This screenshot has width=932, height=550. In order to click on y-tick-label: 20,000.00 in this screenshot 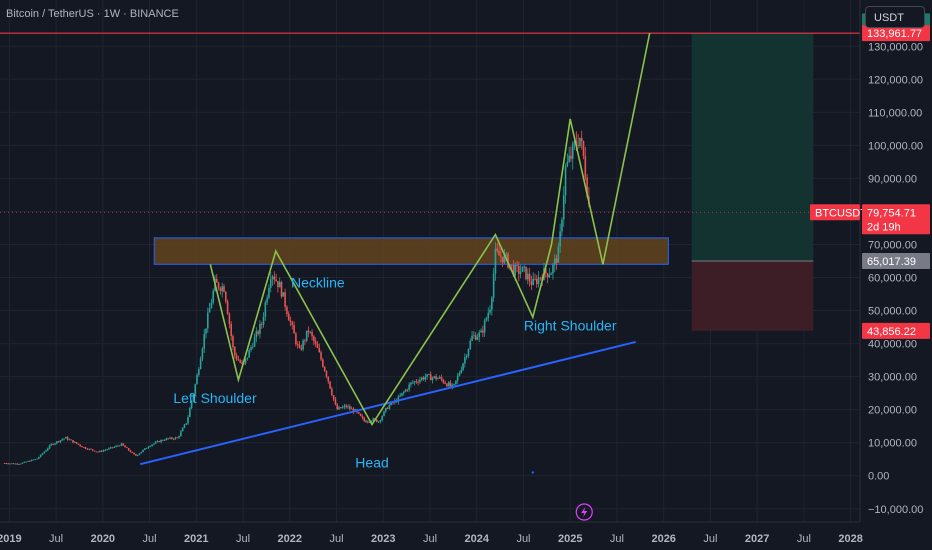, I will do `click(892, 411)`.